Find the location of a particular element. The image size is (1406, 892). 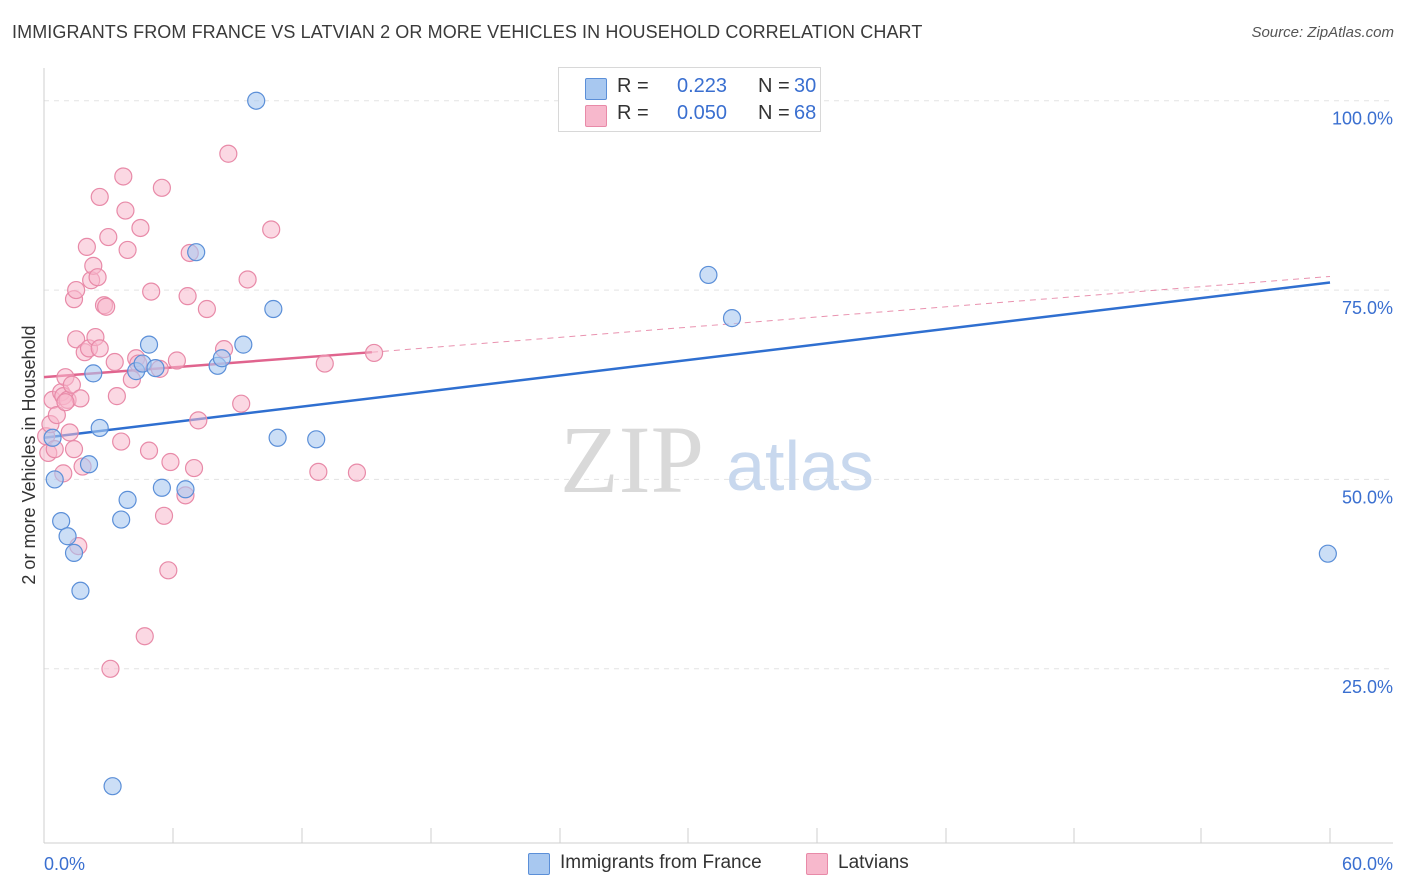

r-value-latvians: 0.050 is located at coordinates (702, 113).